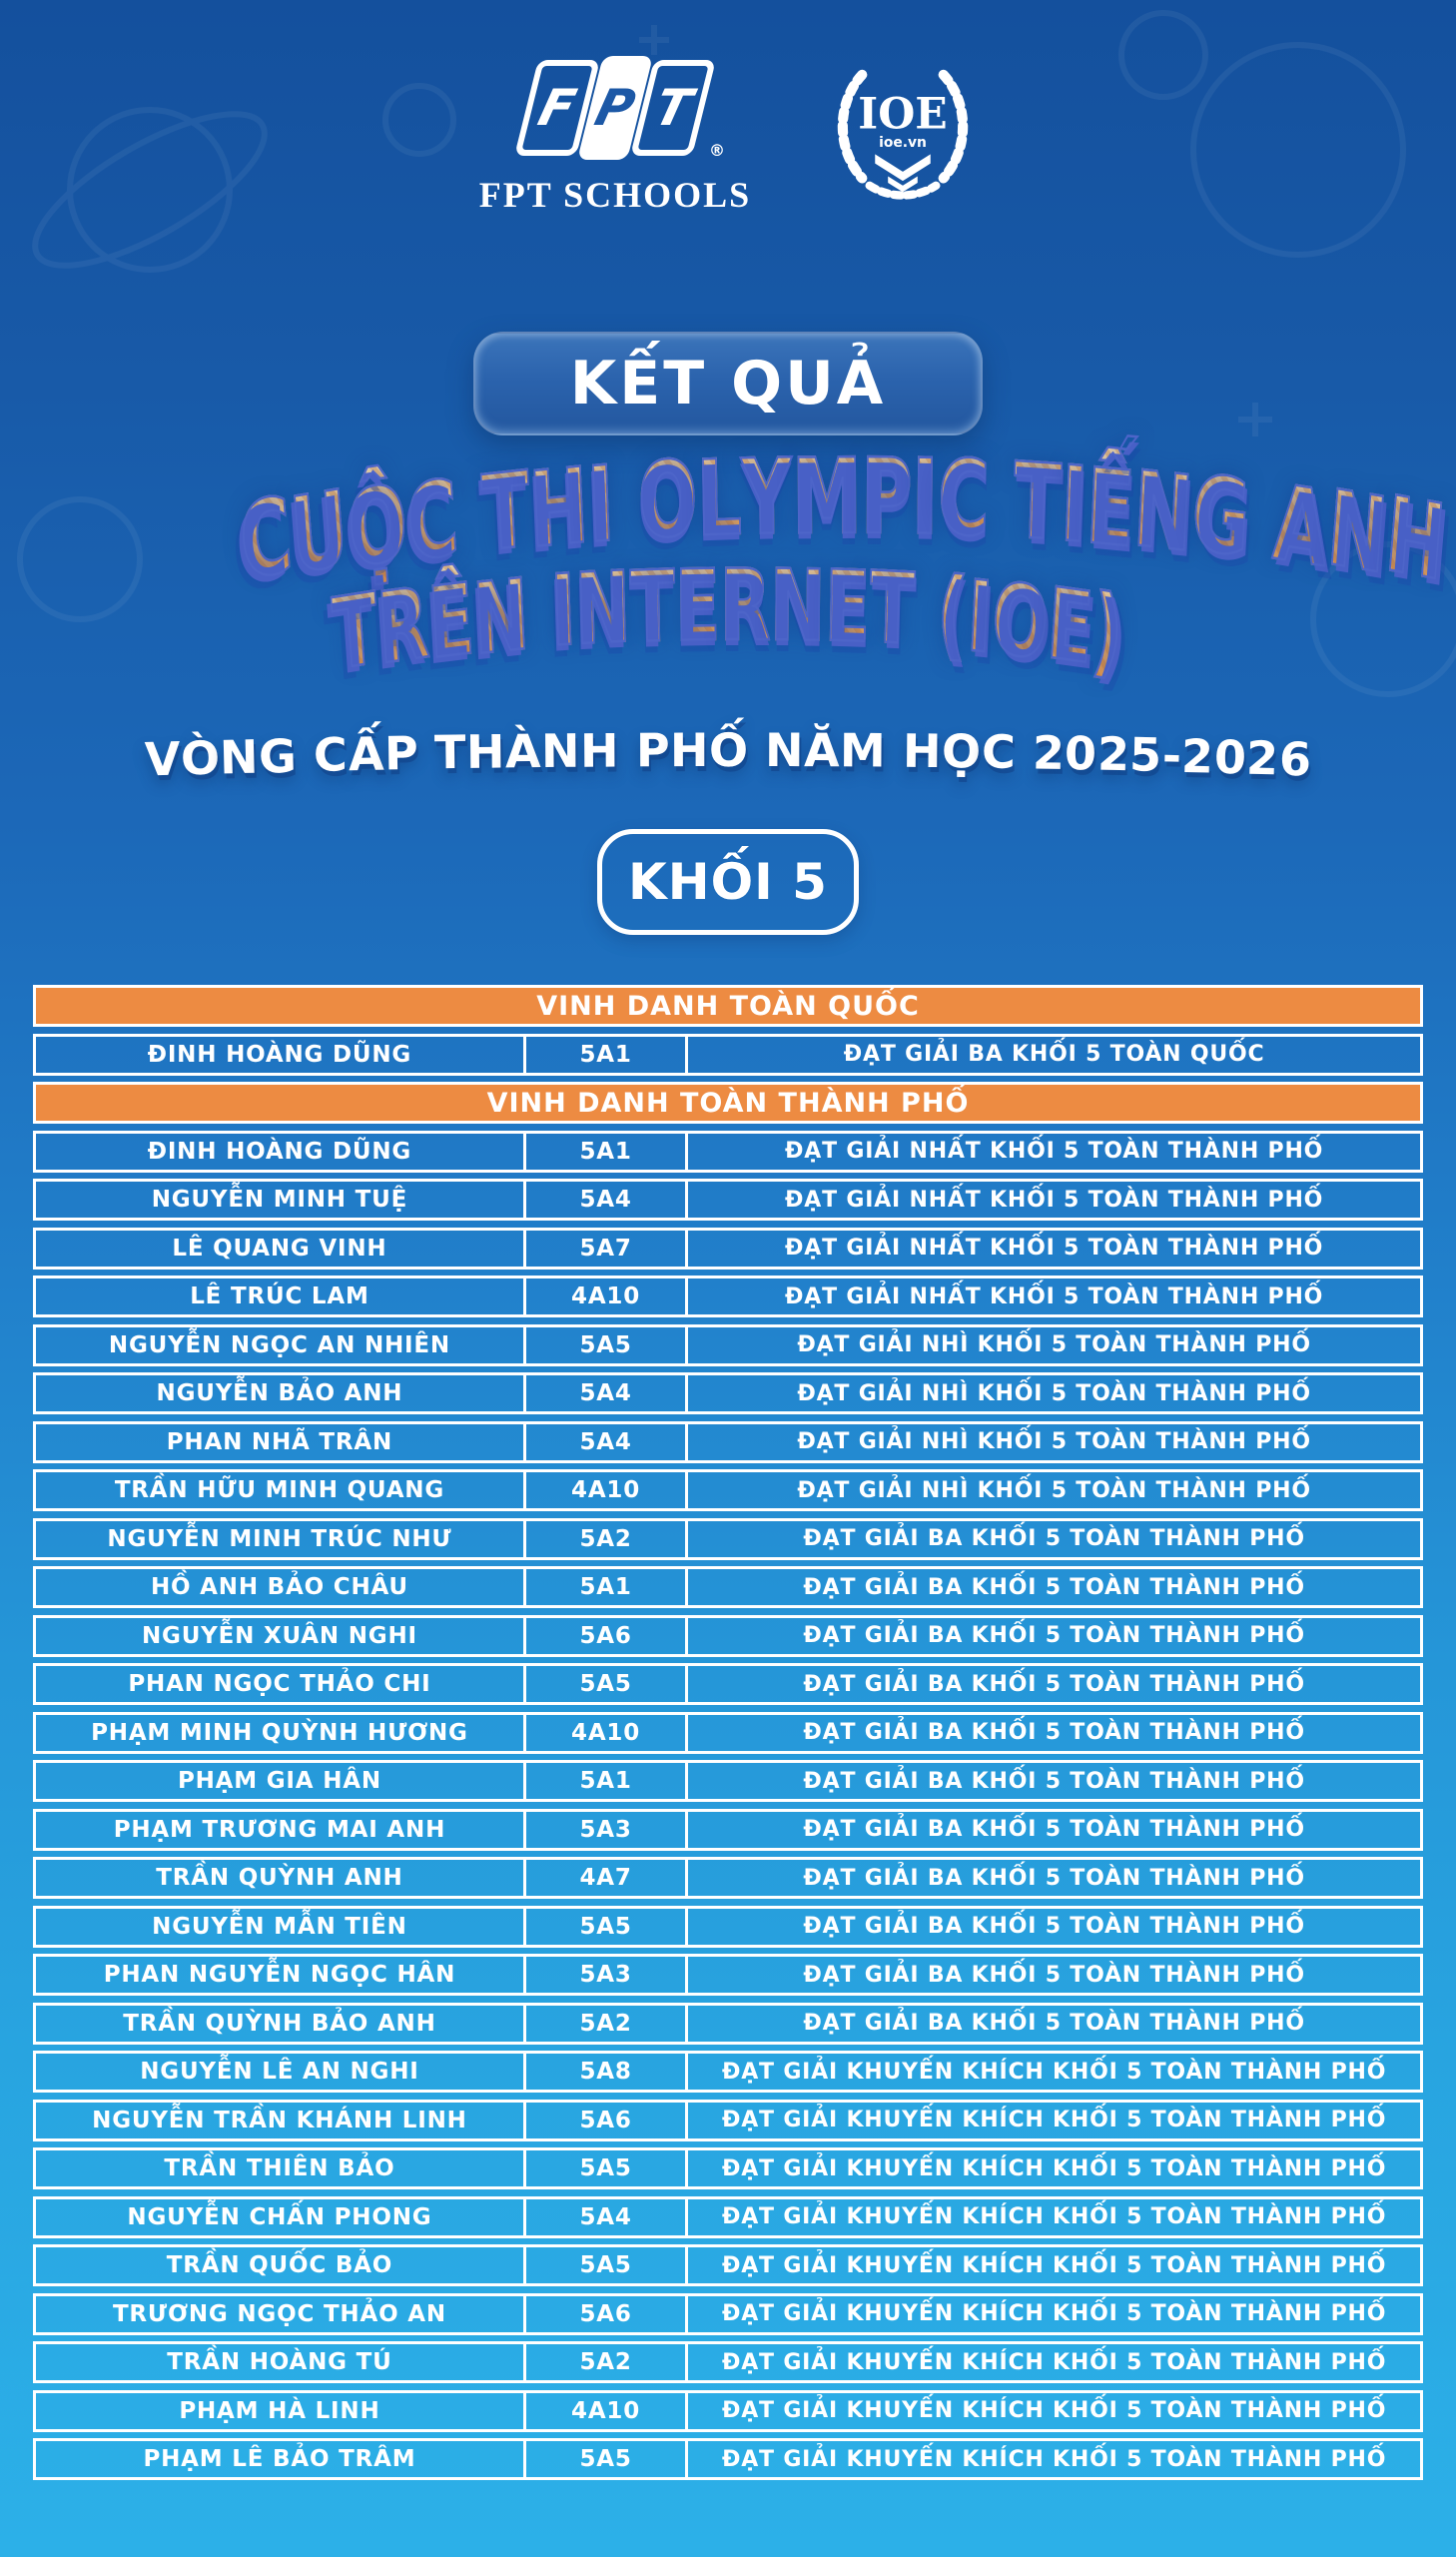 Image resolution: width=1456 pixels, height=2557 pixels. Describe the element at coordinates (279, 1878) in the screenshot. I see `cell-student-name: TRẦN QUỲNH ANH` at that location.